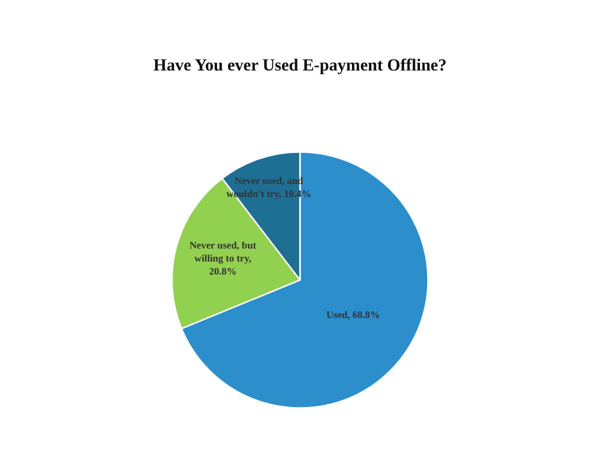 The image size is (600, 450). What do you see at coordinates (300, 64) in the screenshot?
I see `chart-title: Have You ever Used E-payment Offline?` at bounding box center [300, 64].